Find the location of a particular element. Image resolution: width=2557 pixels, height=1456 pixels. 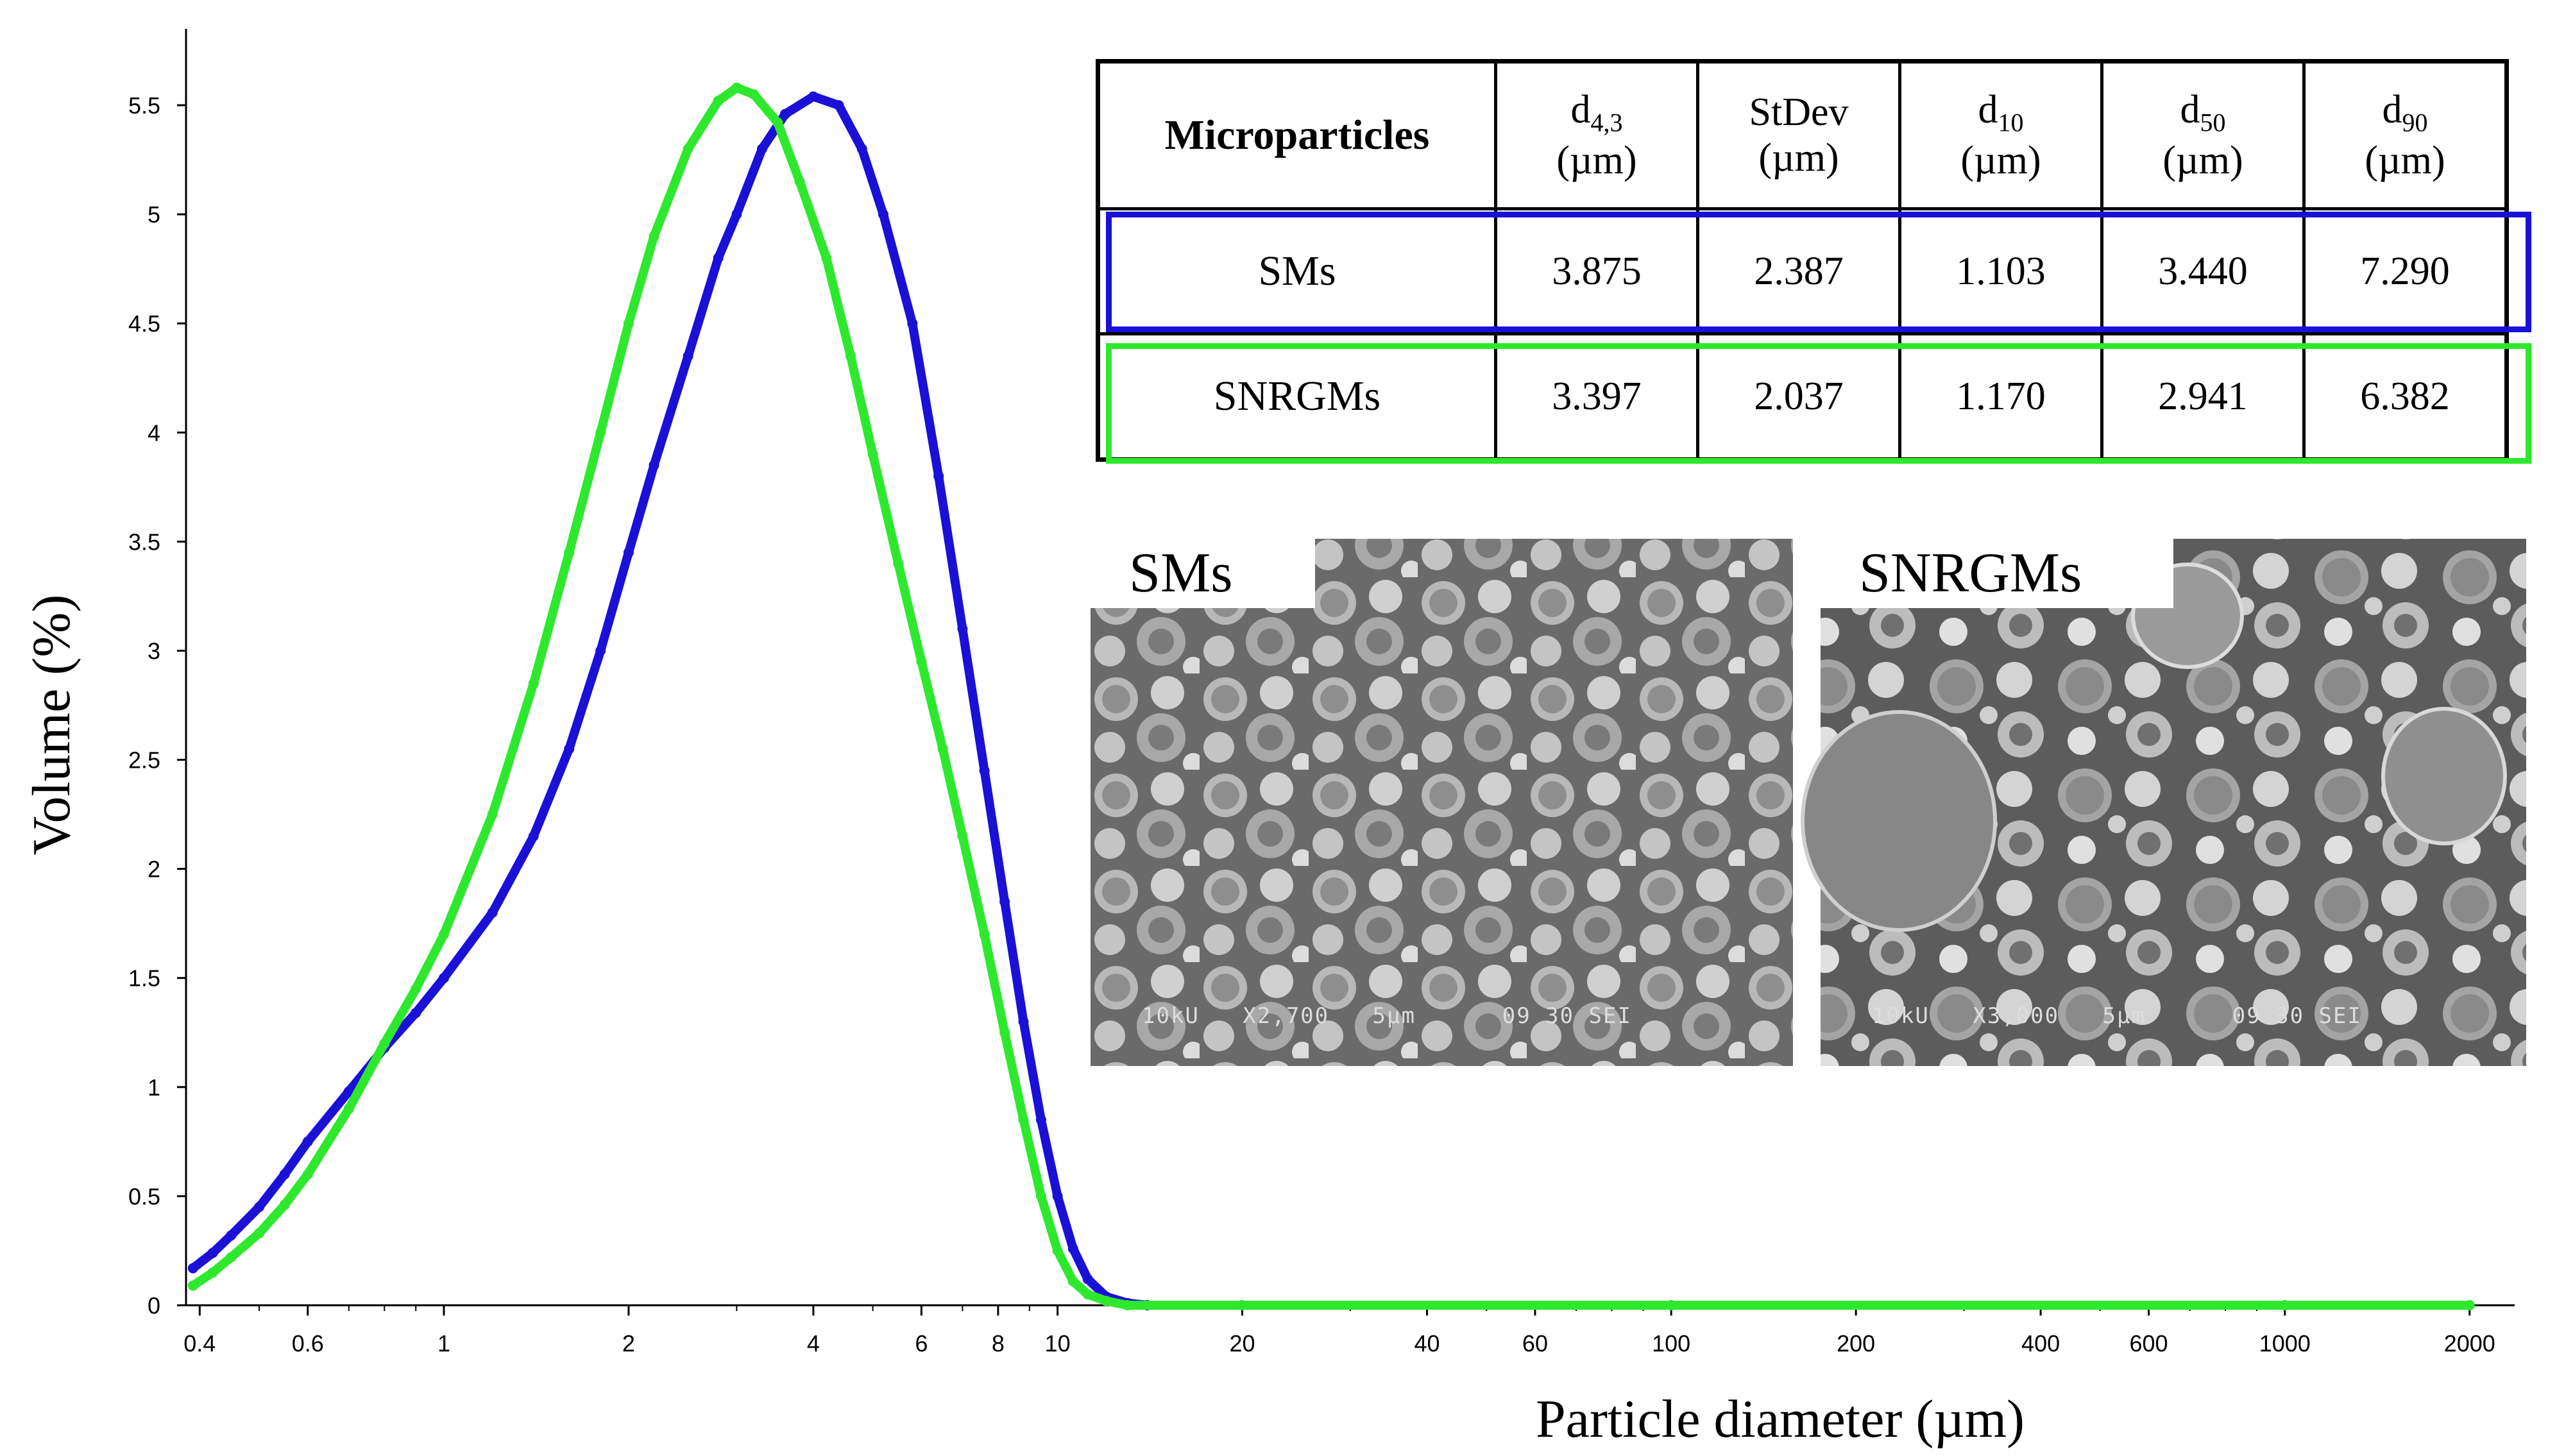

y-tick-label: 3.5 is located at coordinates (144, 542).